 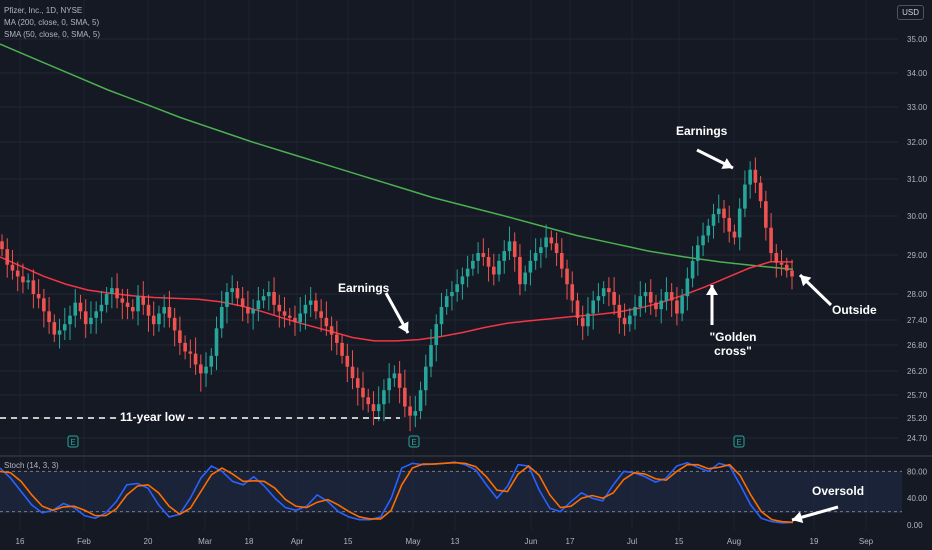 I want to click on stoch-y-axis: 80.00 40.00 0.00, so click(x=917, y=498).